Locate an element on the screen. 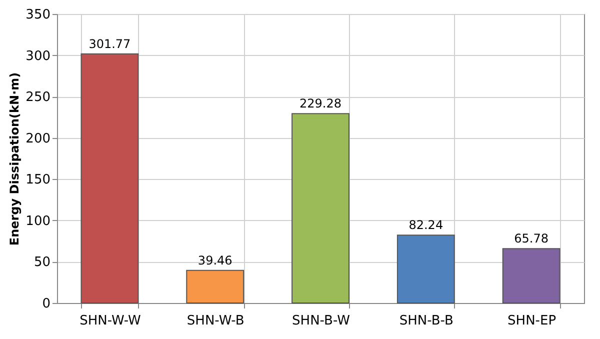  y-tick-label: 100 is located at coordinates (38, 221).